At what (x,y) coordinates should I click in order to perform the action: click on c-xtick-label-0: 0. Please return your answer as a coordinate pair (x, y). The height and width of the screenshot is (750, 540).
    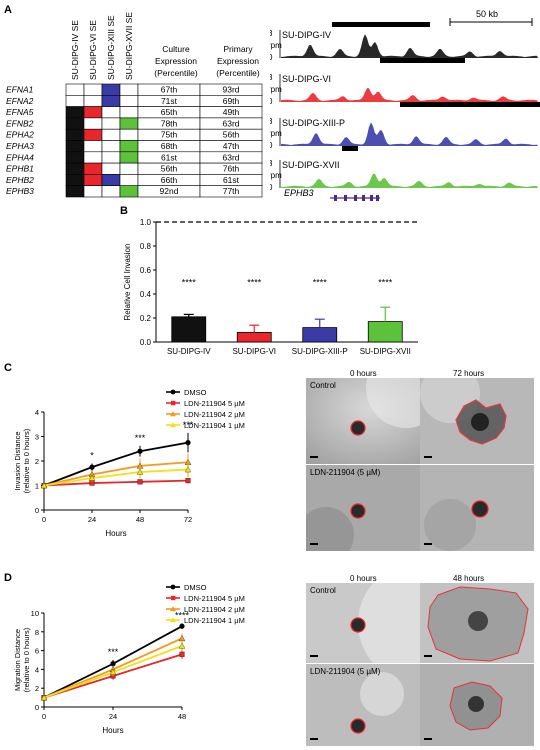
    Looking at the image, I should click on (44, 519).